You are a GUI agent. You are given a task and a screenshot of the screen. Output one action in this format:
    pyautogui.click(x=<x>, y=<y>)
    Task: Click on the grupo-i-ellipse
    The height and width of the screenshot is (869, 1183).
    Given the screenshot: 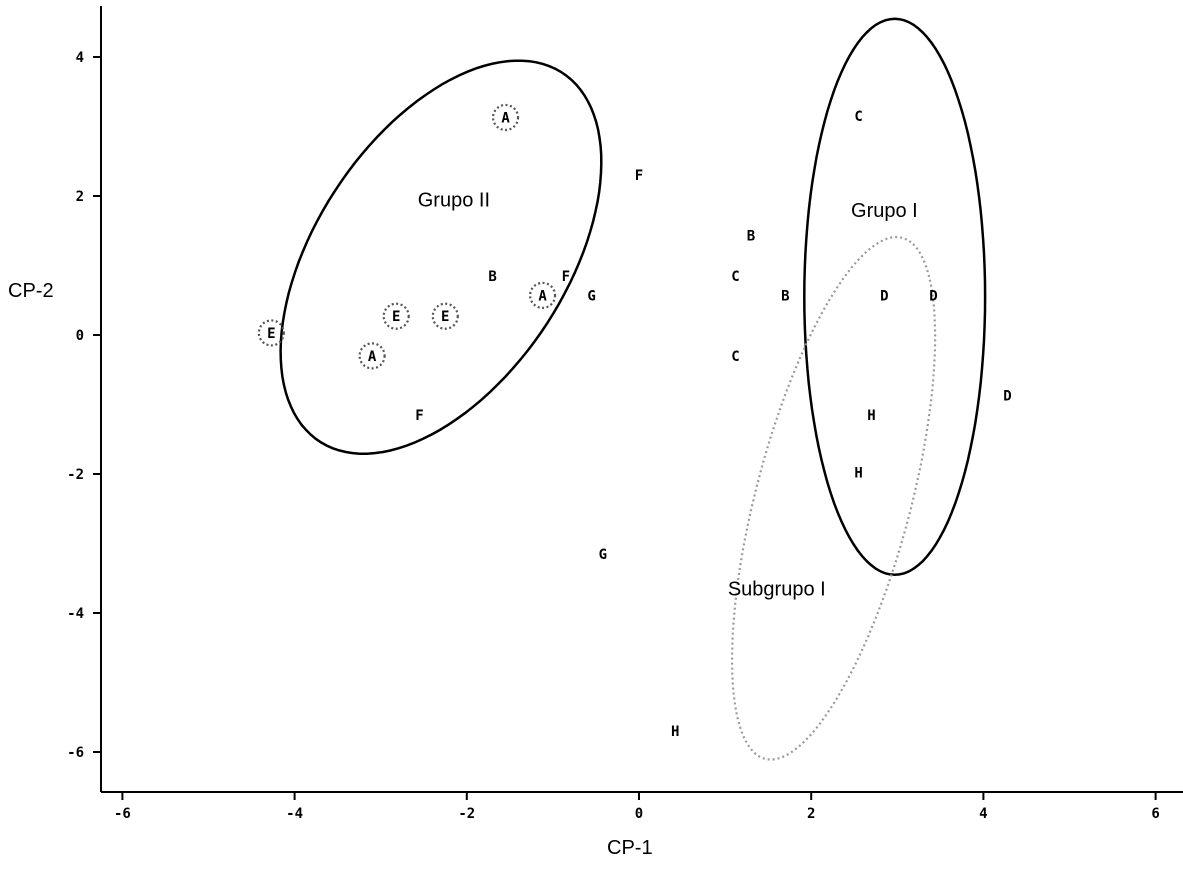 What is the action you would take?
    pyautogui.click(x=895, y=297)
    